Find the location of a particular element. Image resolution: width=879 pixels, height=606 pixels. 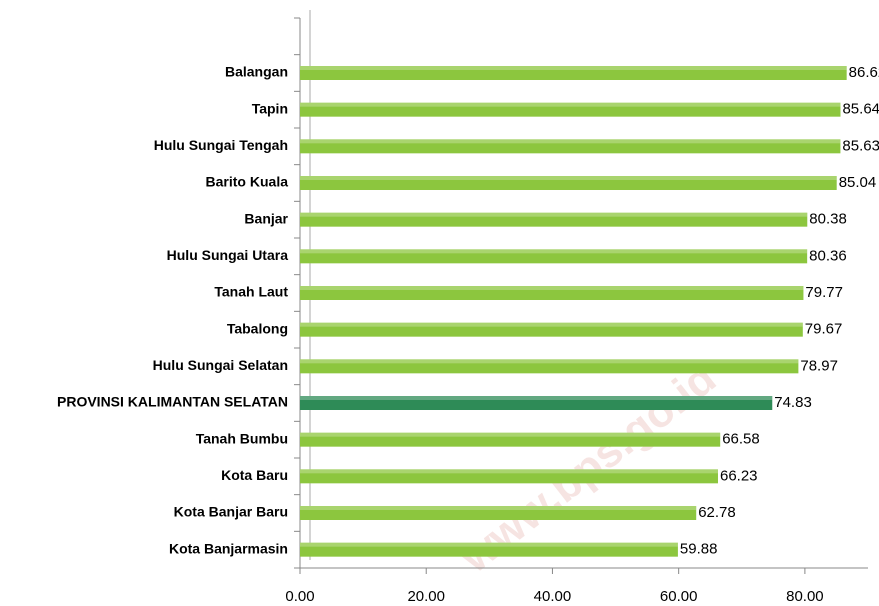

y-tick-label: Hulu Sungai Selatan is located at coordinates (220, 365).